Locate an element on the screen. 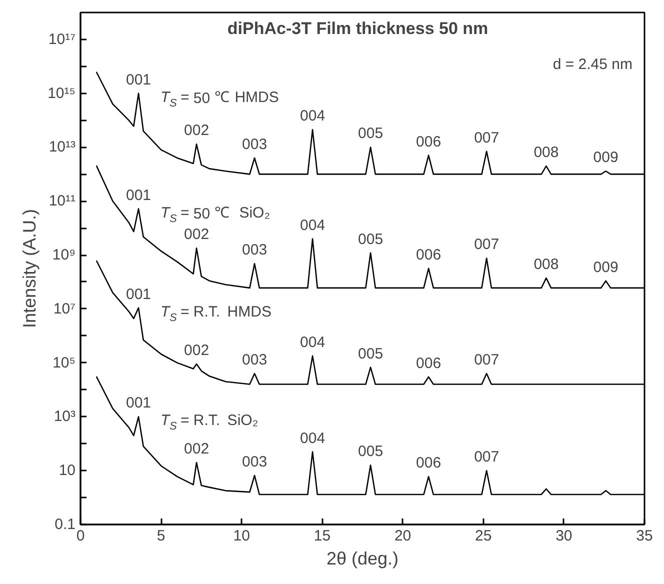 Image resolution: width=664 pixels, height=584 pixels. y-tick-label: 10⁷ is located at coordinates (64, 309).